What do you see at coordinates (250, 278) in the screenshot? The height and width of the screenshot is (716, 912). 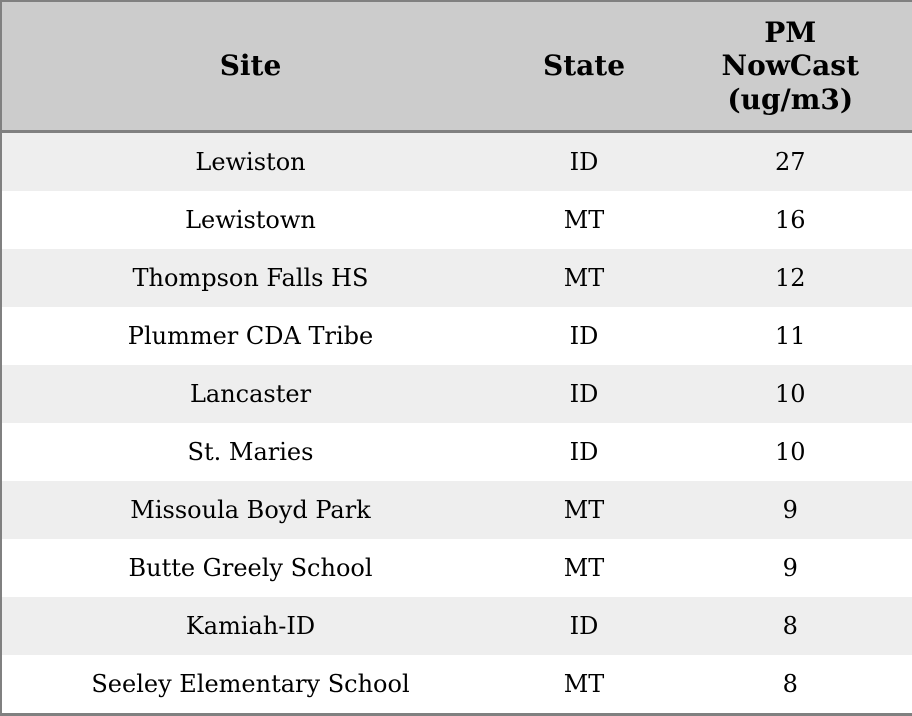 I see `site-cell: Thompson Falls HS` at bounding box center [250, 278].